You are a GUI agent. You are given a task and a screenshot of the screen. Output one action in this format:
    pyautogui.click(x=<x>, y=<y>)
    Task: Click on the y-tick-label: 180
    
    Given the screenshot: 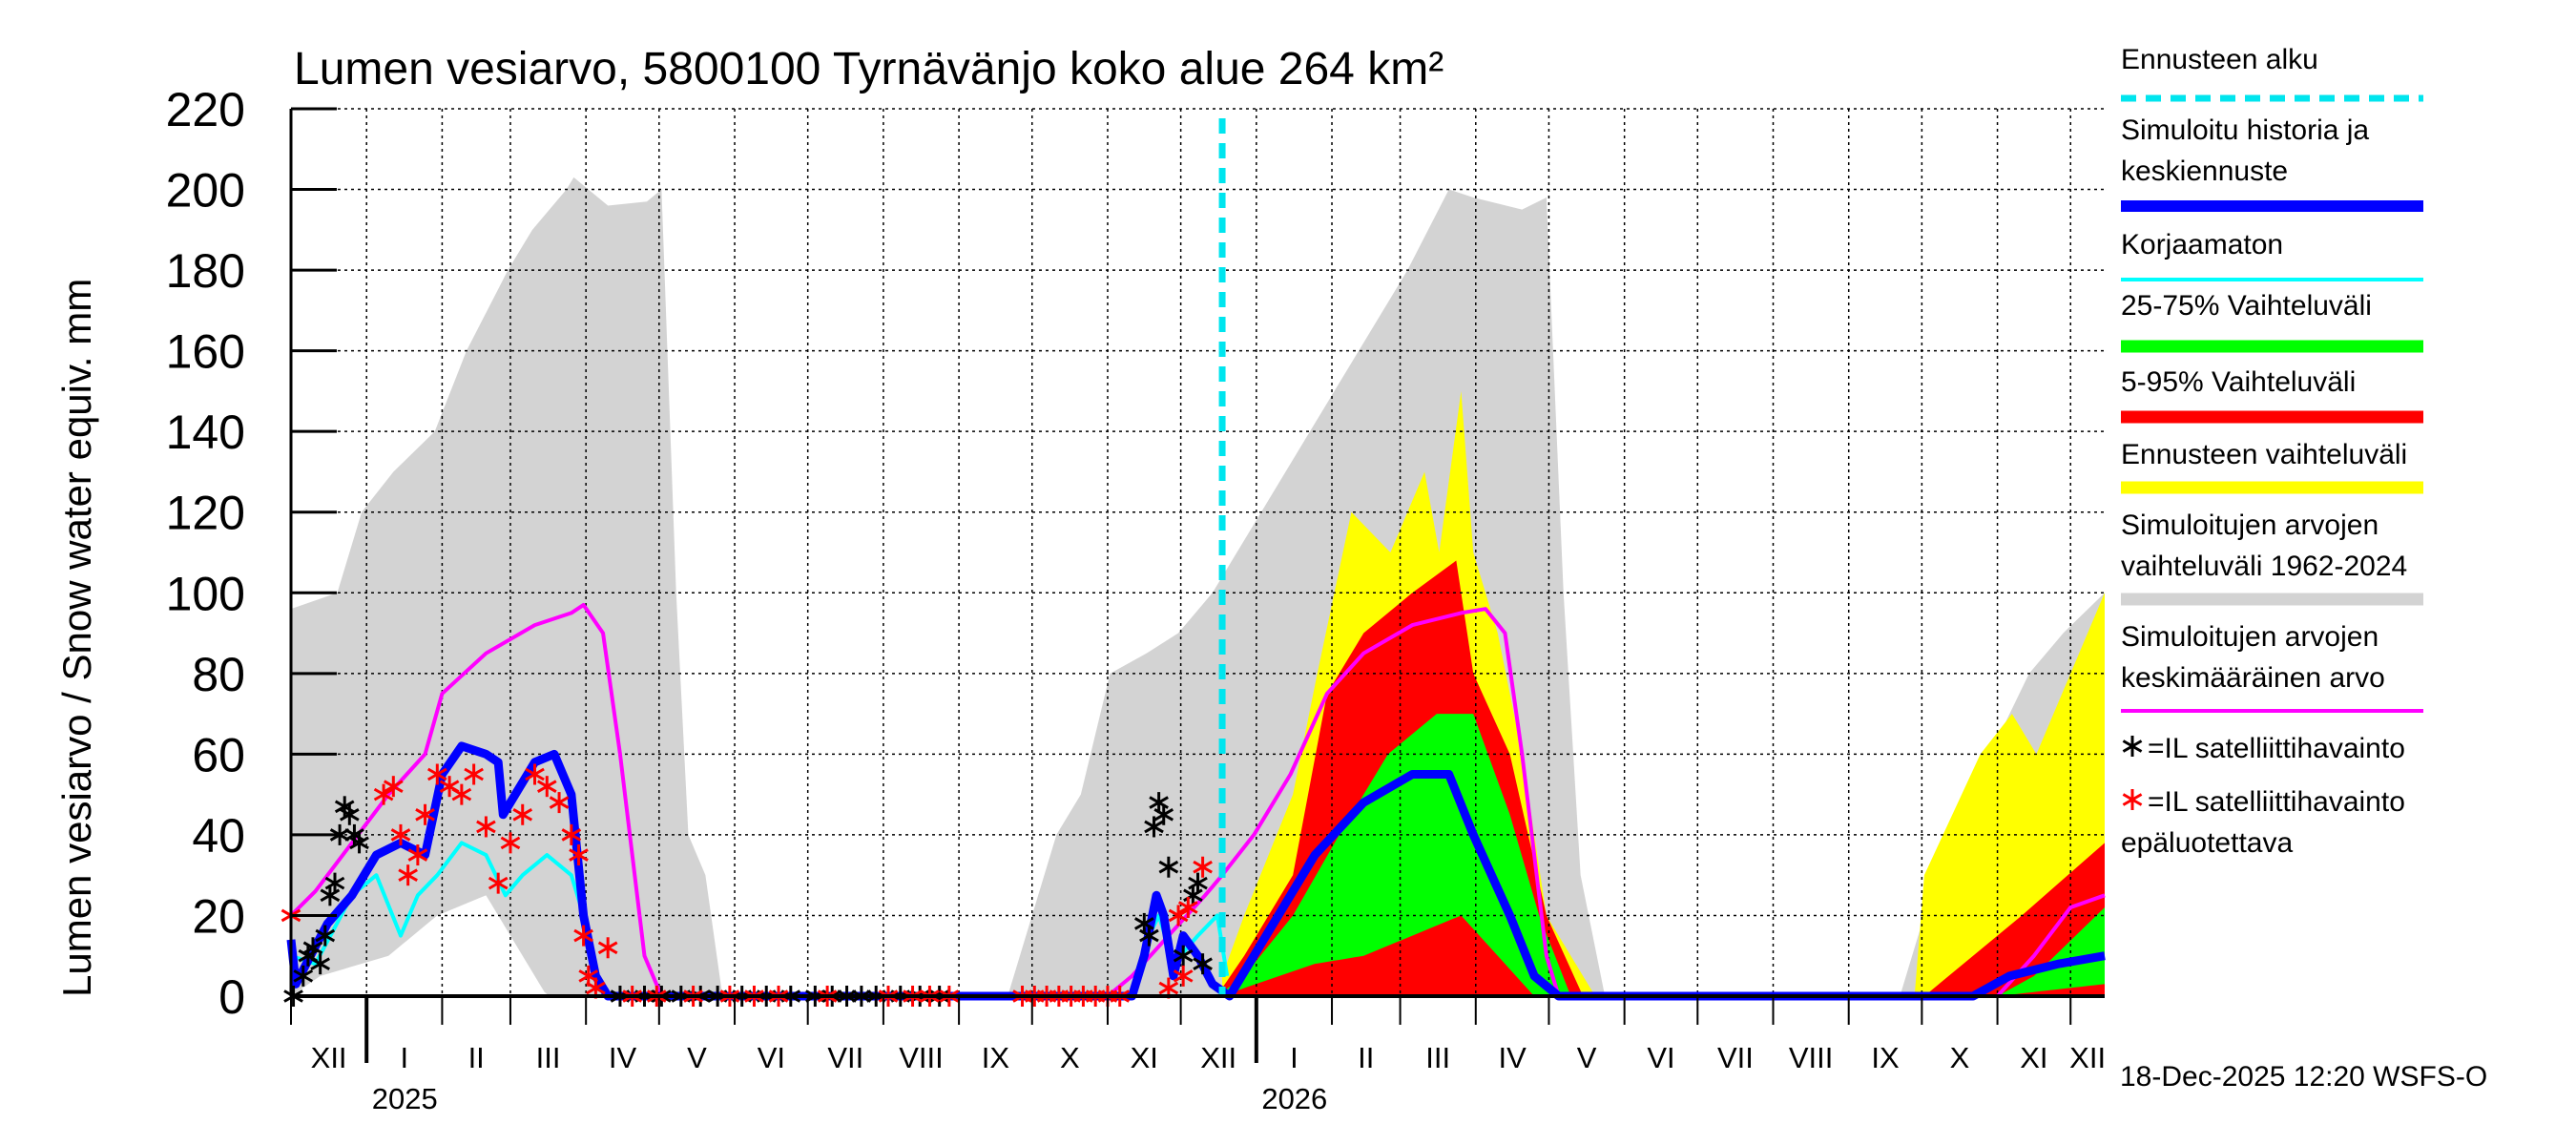 What is the action you would take?
    pyautogui.click(x=205, y=271)
    